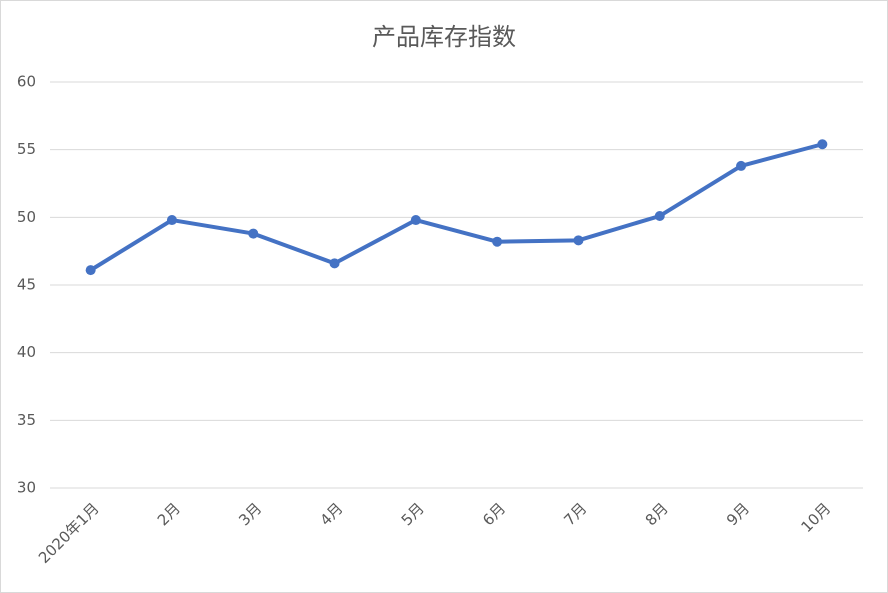  I want to click on y-tick-label: 40, so click(26, 352).